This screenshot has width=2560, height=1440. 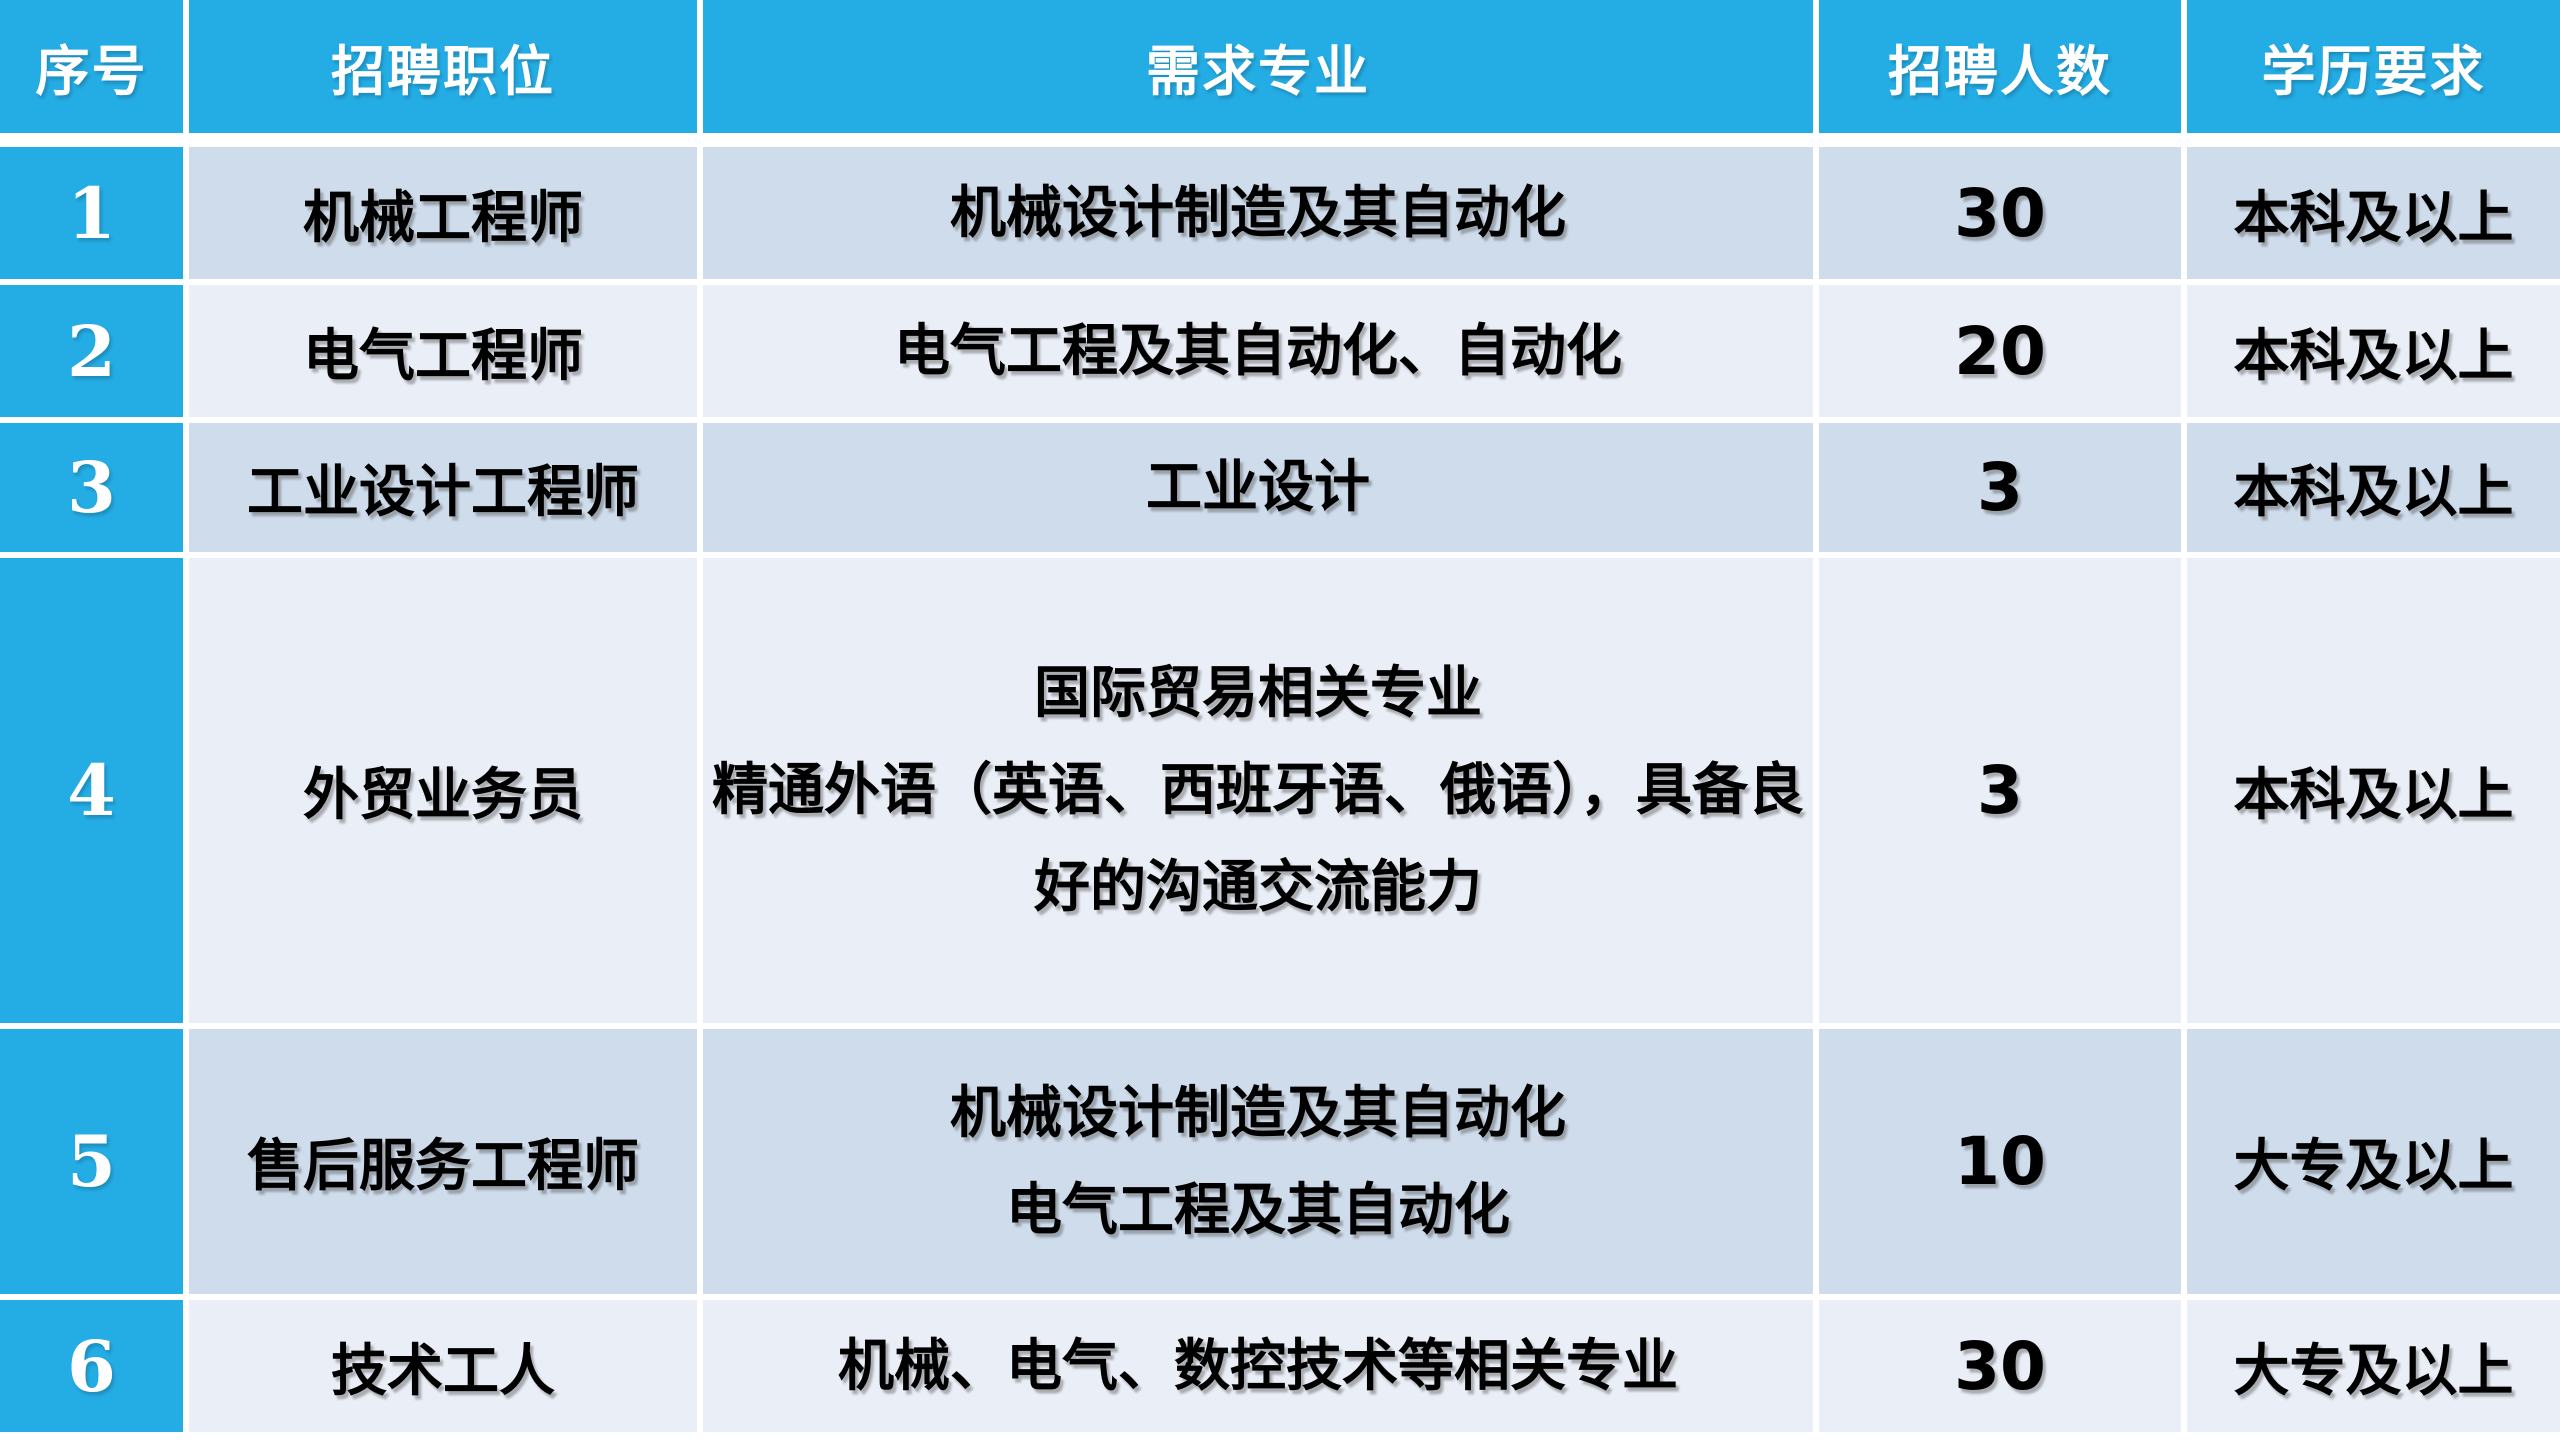 I want to click on serial-cell: 2, so click(x=91, y=351).